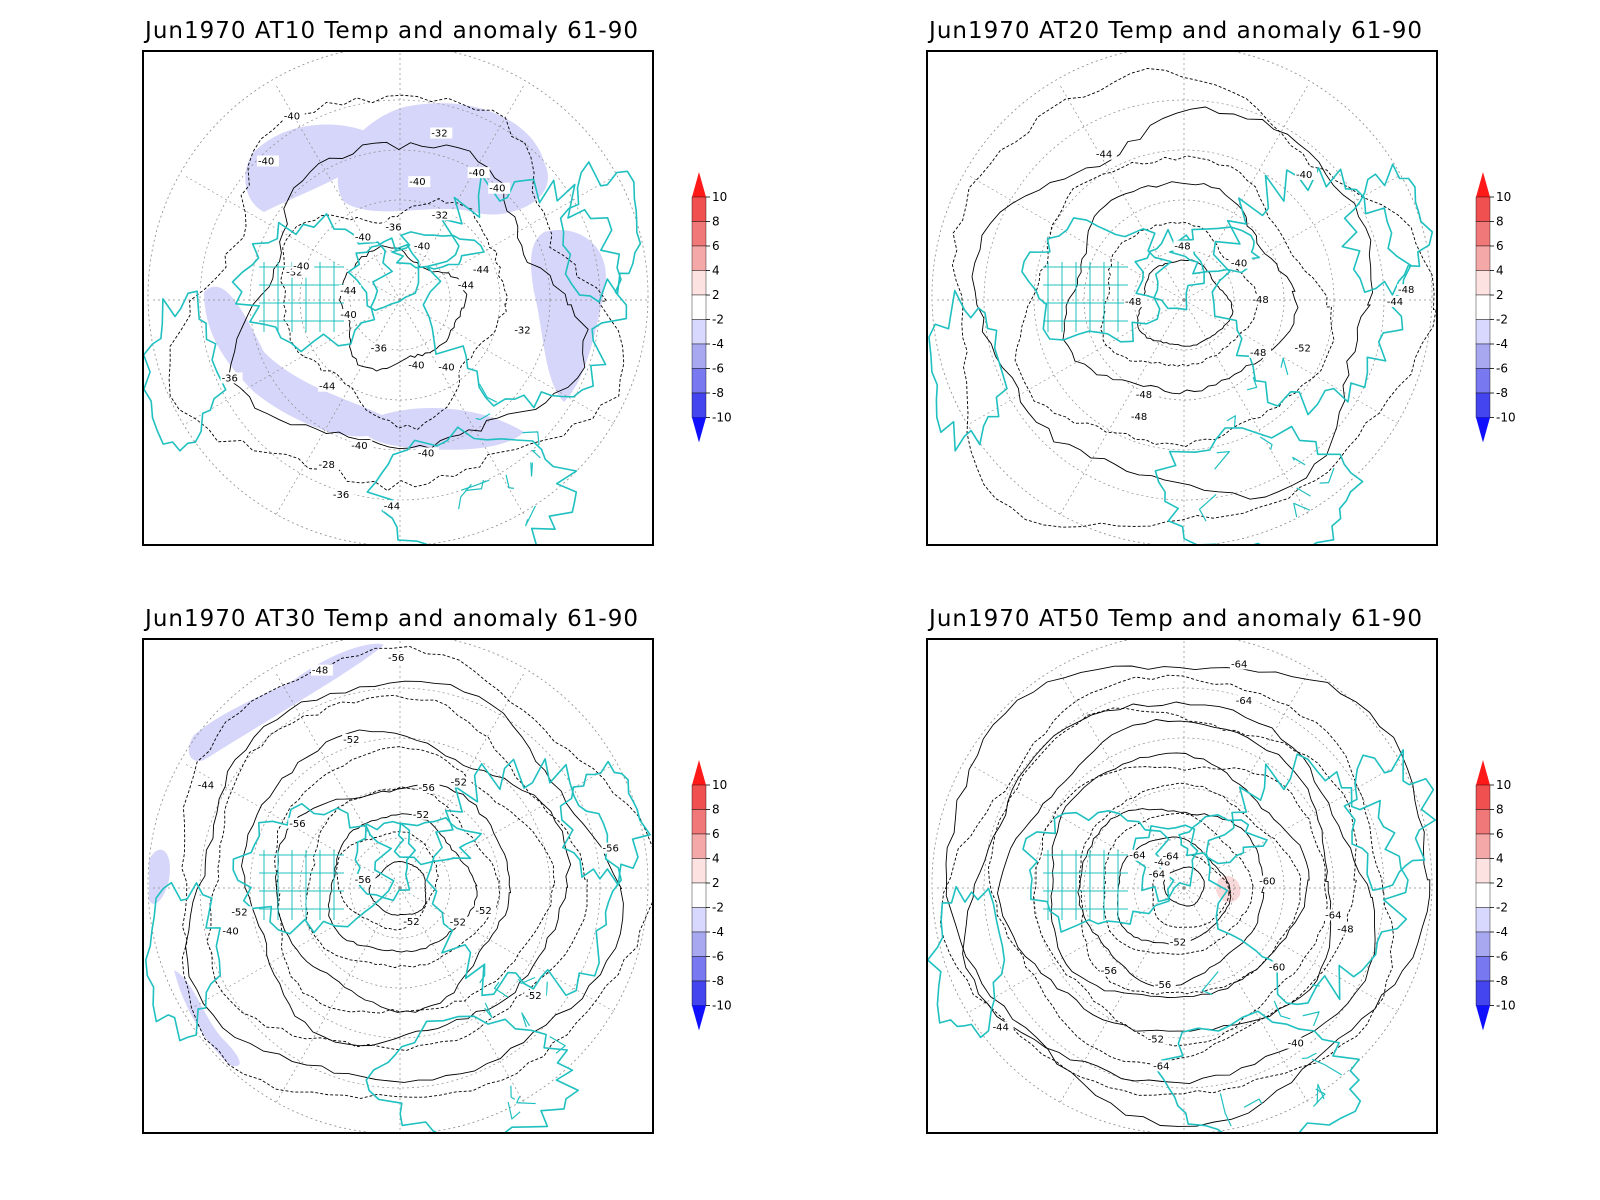 The width and height of the screenshot is (1600, 1200). Describe the element at coordinates (711, 895) in the screenshot. I see `colorbar-at30: 10 8 6 4 2 -2 -4 -6 -8 -10` at that location.